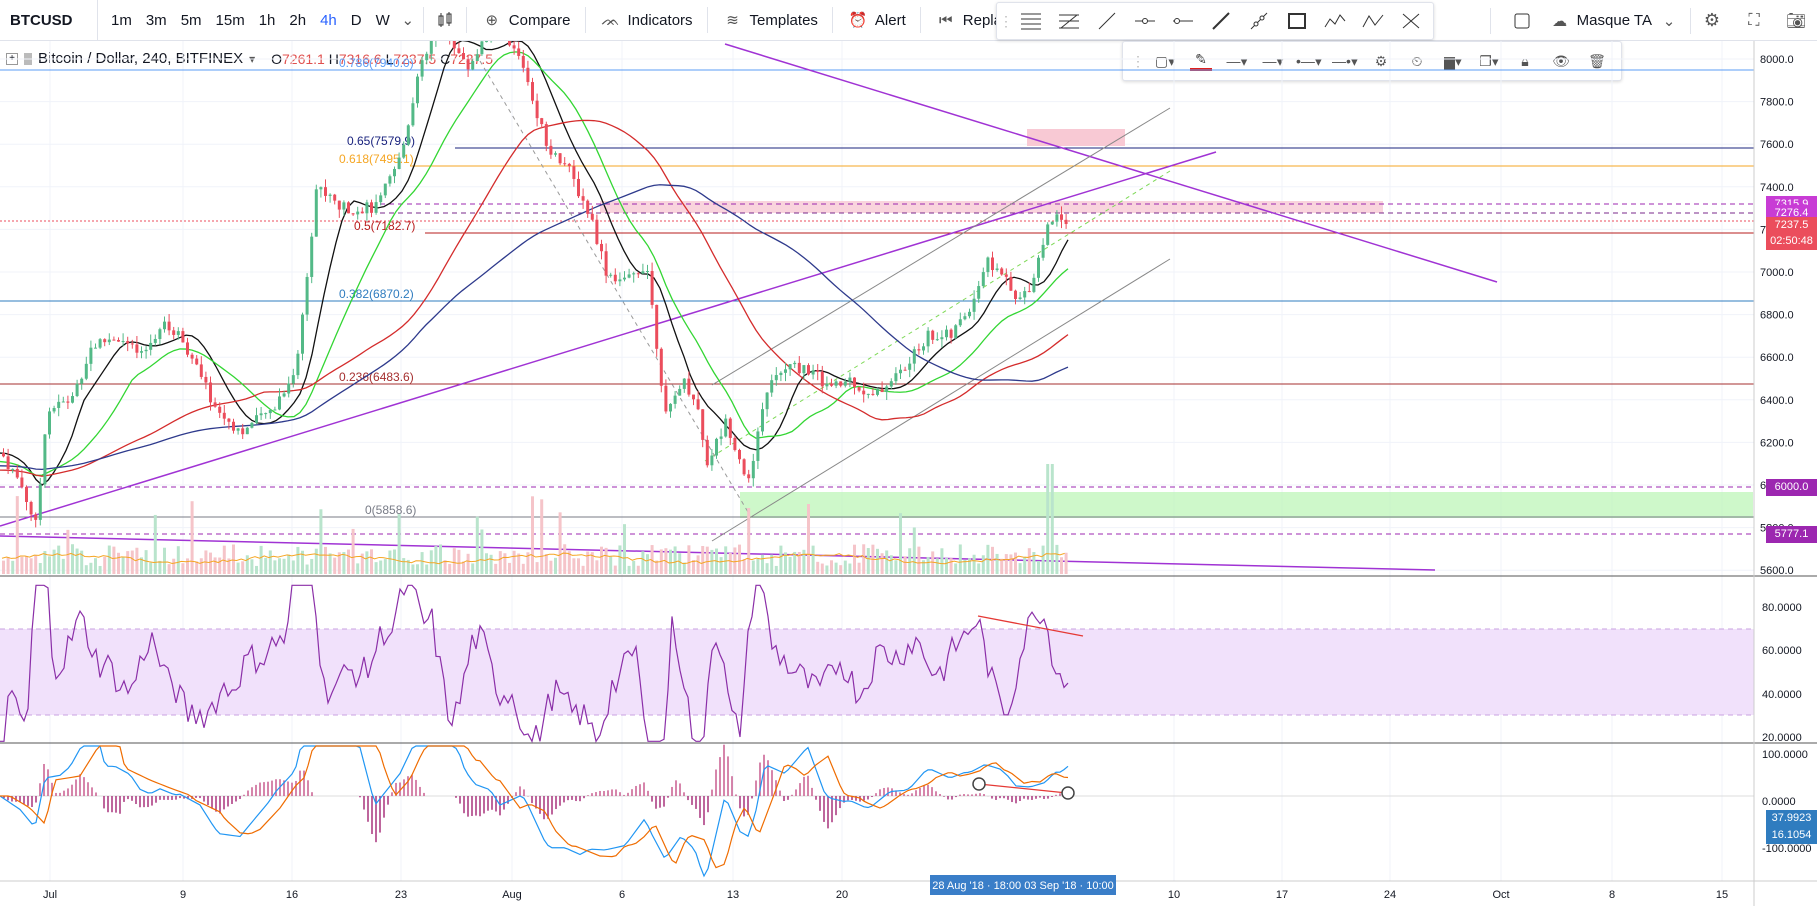 Image resolution: width=1817 pixels, height=906 pixels. Describe the element at coordinates (191, 20) in the screenshot. I see `tf-5m: 5m` at that location.